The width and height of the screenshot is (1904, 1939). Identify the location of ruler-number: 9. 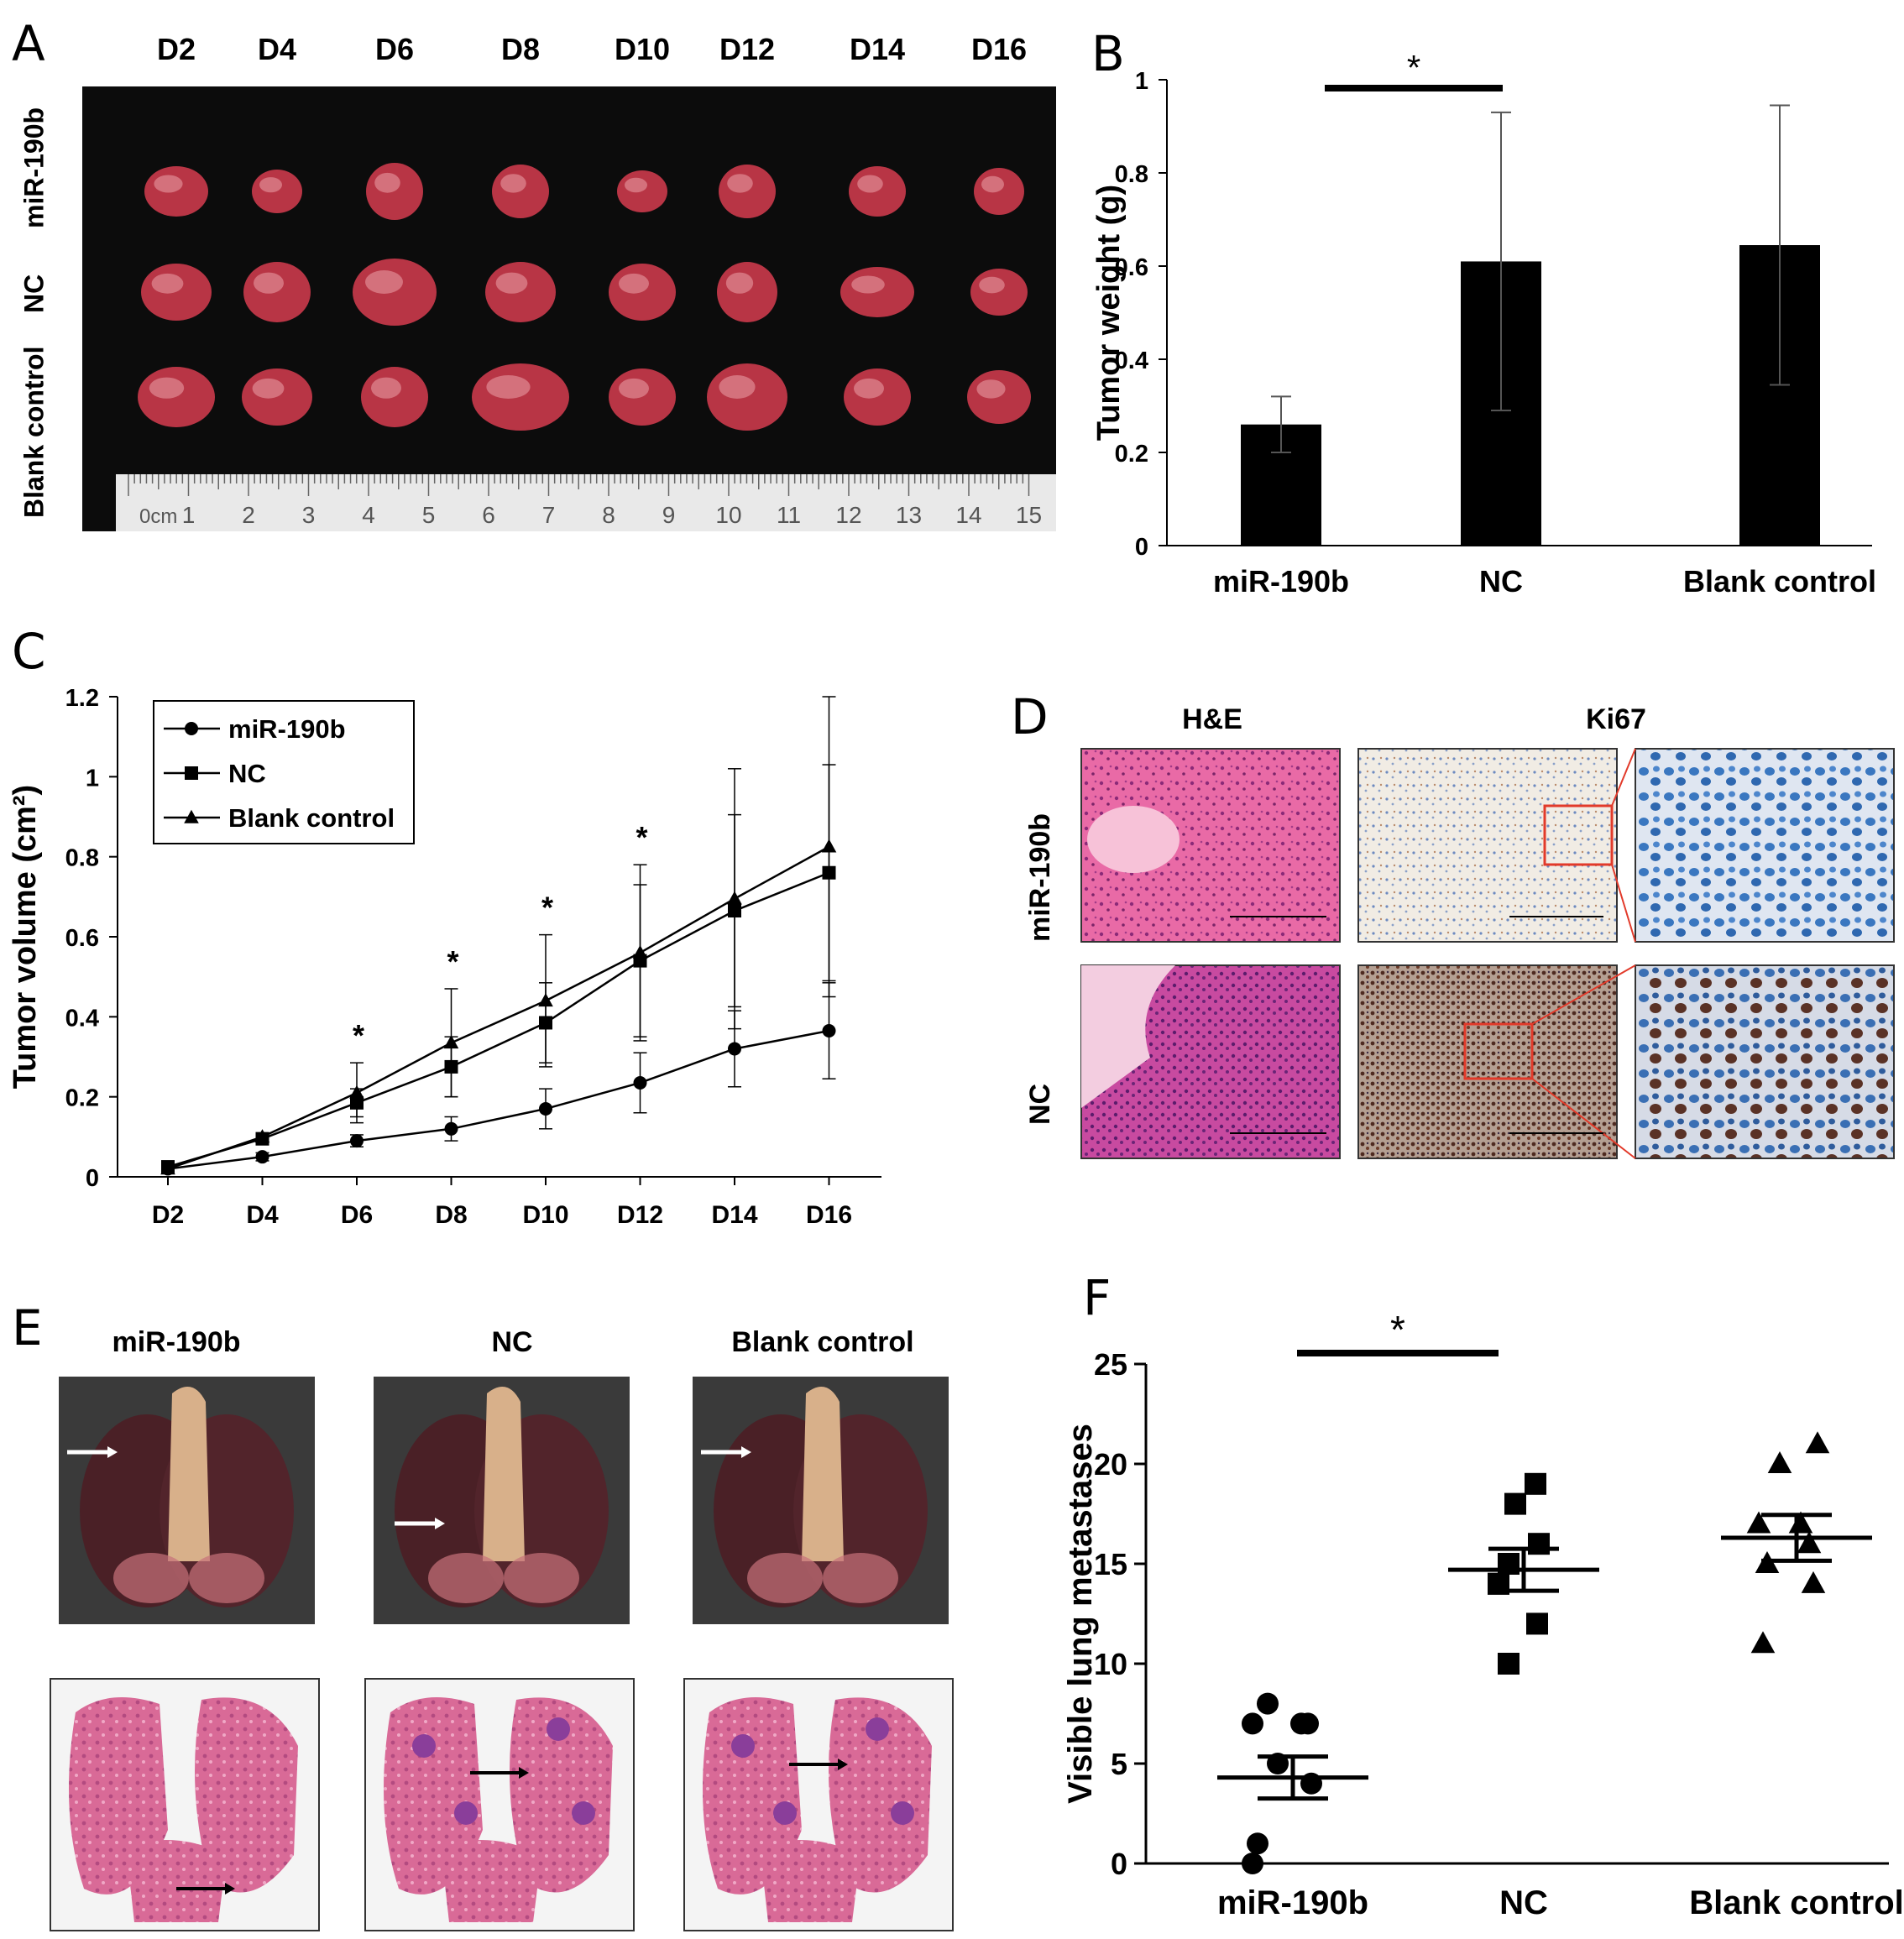
(669, 515).